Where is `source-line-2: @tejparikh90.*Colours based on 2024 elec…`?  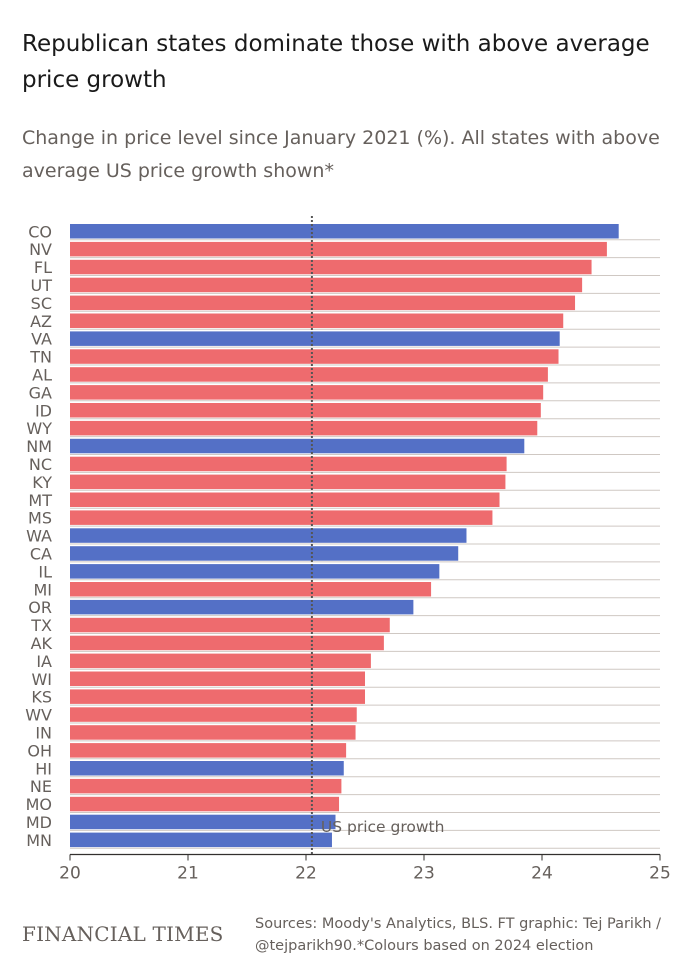 source-line-2: @tejparikh90.*Colours based on 2024 elec… is located at coordinates (424, 946).